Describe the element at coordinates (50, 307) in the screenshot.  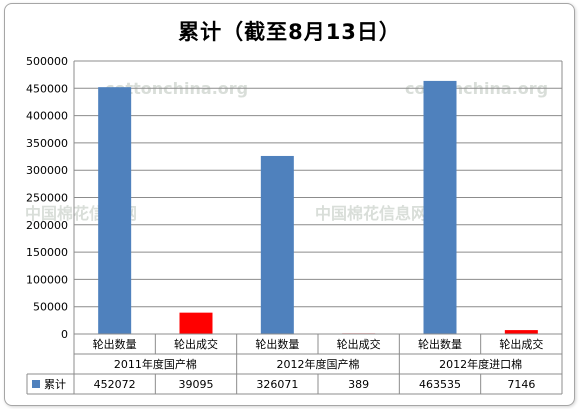
I see `y-tick-label: 50000` at that location.